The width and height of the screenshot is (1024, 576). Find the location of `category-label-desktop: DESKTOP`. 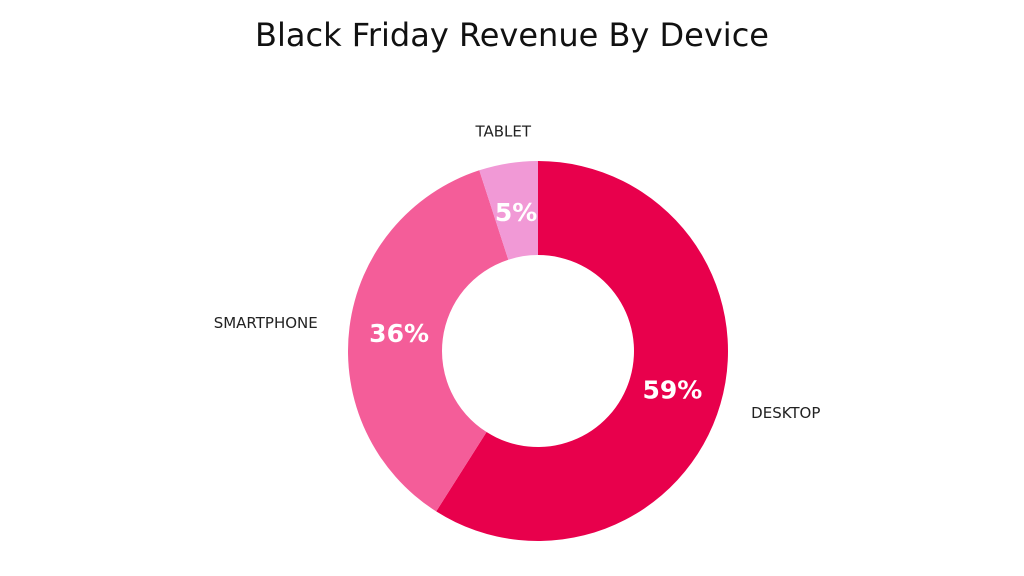

category-label-desktop: DESKTOP is located at coordinates (785, 413).